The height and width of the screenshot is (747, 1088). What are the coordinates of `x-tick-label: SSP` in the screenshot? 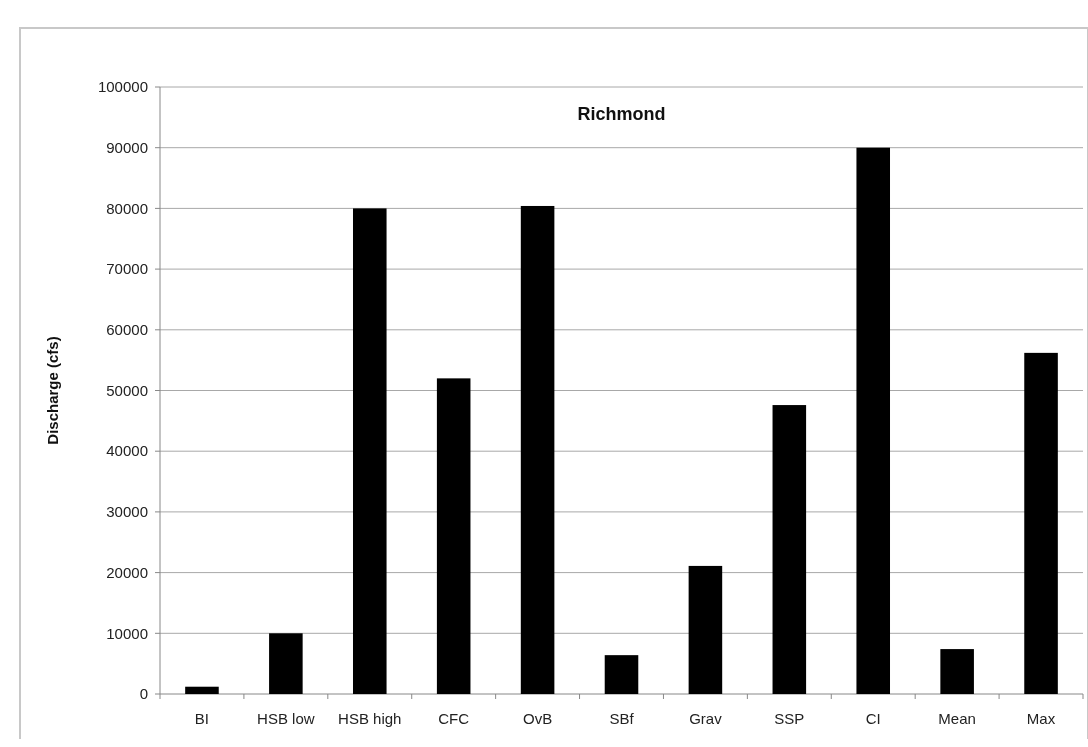 It's located at (789, 718).